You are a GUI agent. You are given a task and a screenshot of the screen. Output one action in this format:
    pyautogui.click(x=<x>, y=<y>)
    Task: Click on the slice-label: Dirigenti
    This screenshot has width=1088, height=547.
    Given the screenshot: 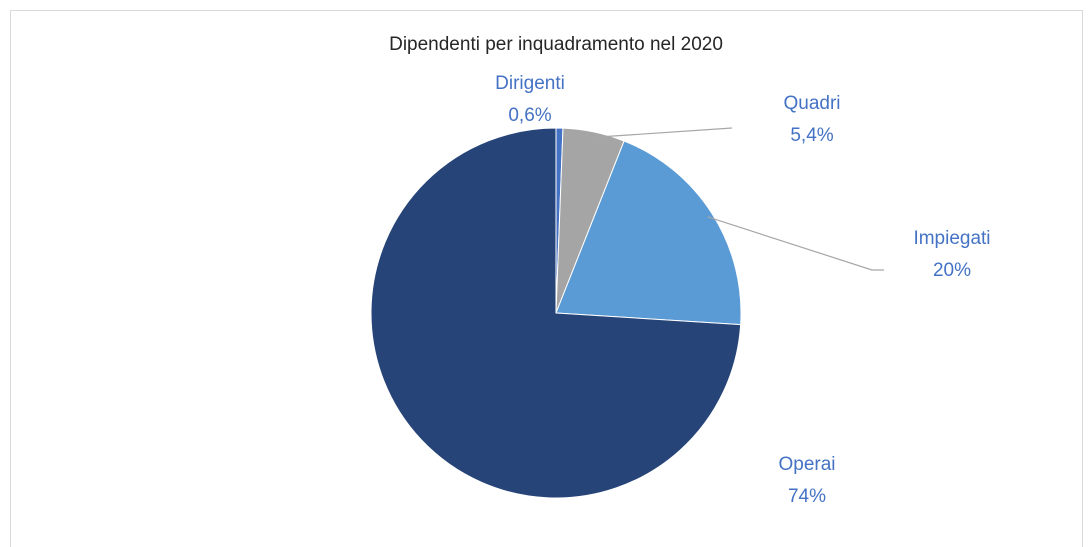 What is the action you would take?
    pyautogui.click(x=530, y=83)
    